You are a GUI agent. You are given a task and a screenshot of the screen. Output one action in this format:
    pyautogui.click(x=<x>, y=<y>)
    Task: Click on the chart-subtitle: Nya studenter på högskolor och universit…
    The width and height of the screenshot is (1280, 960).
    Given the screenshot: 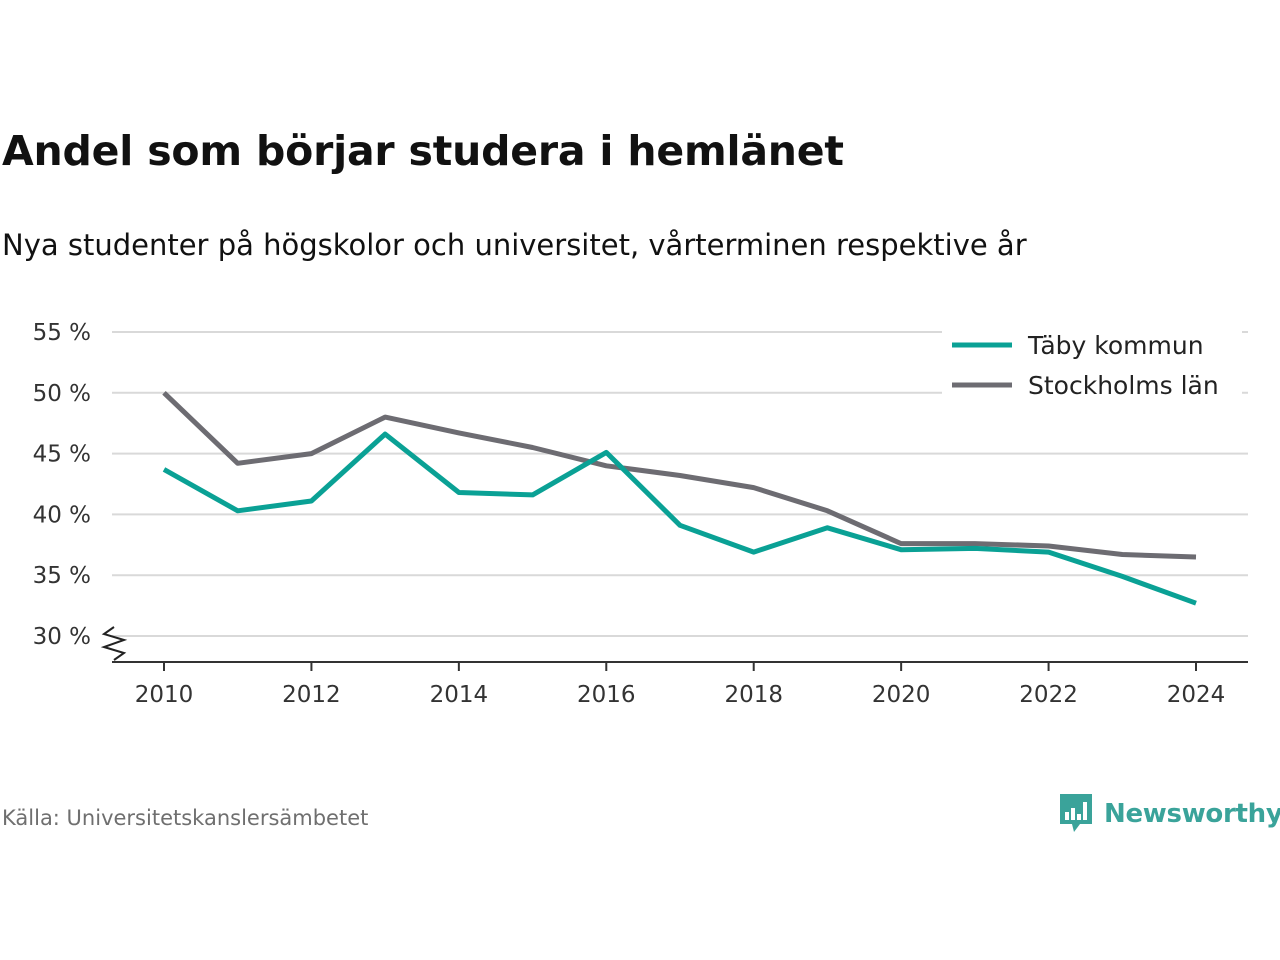 What is the action you would take?
    pyautogui.click(x=514, y=245)
    